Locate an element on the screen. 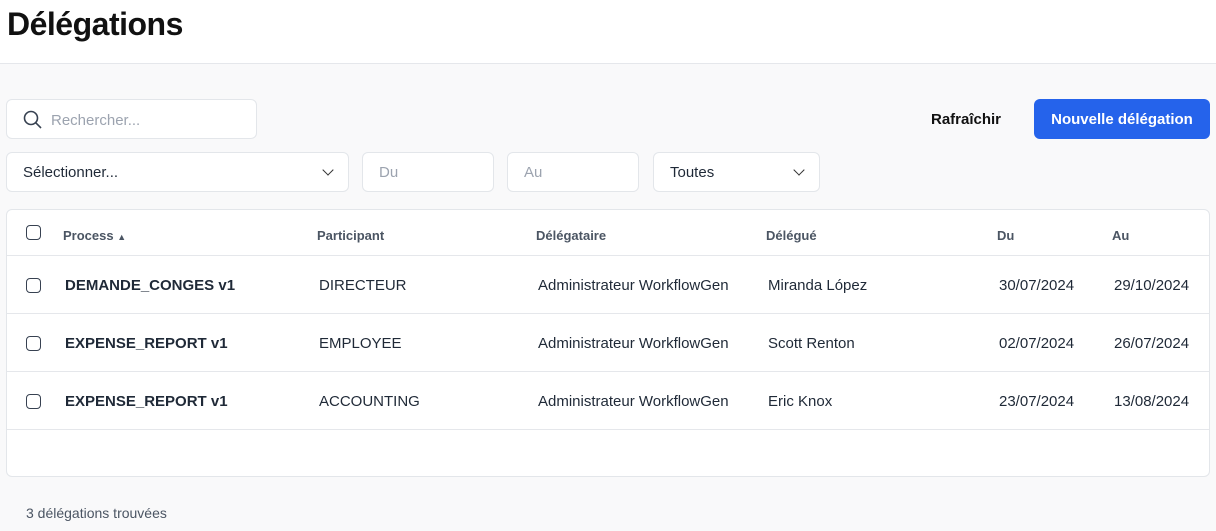  column-header-delegue: Délégué is located at coordinates (791, 235).